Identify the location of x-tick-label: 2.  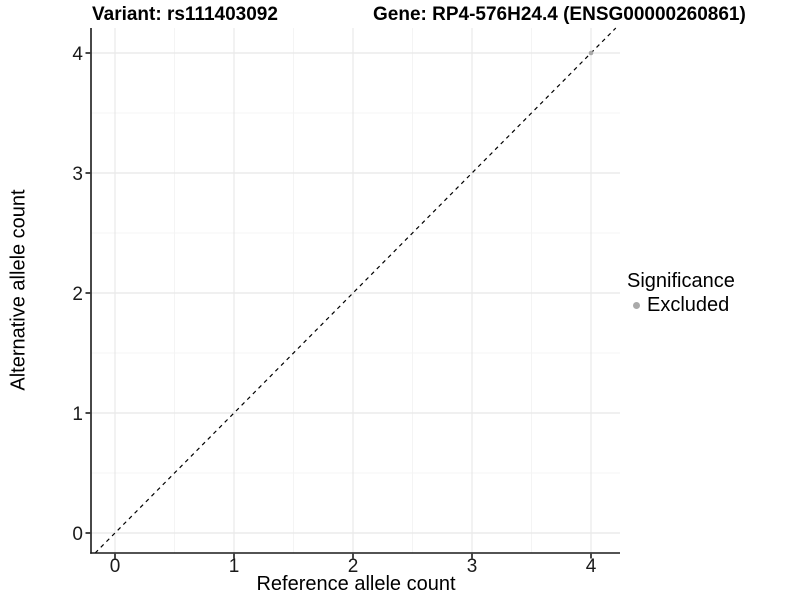
(353, 566).